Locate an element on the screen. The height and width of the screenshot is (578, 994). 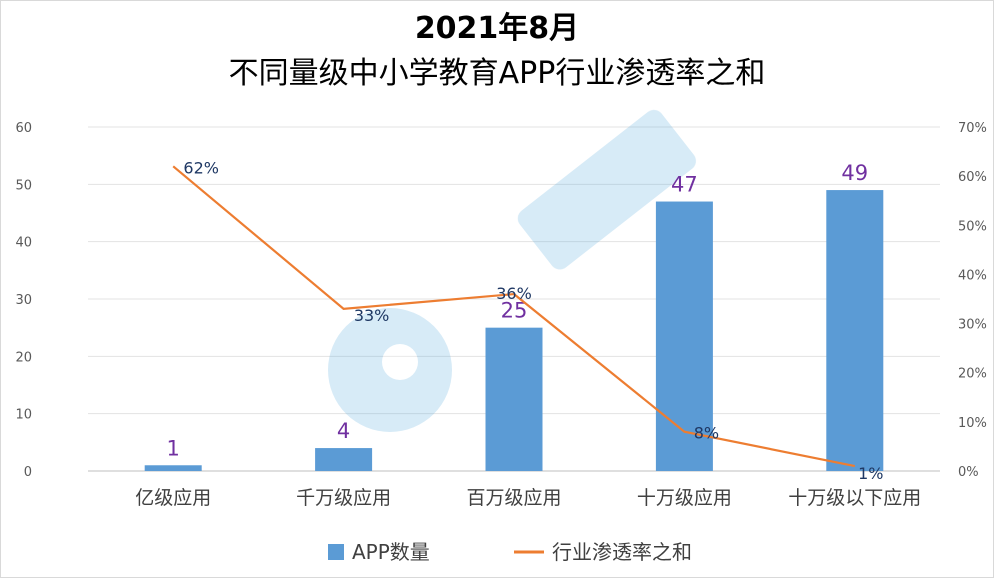
line-value-label: 8% is located at coordinates (706, 433).